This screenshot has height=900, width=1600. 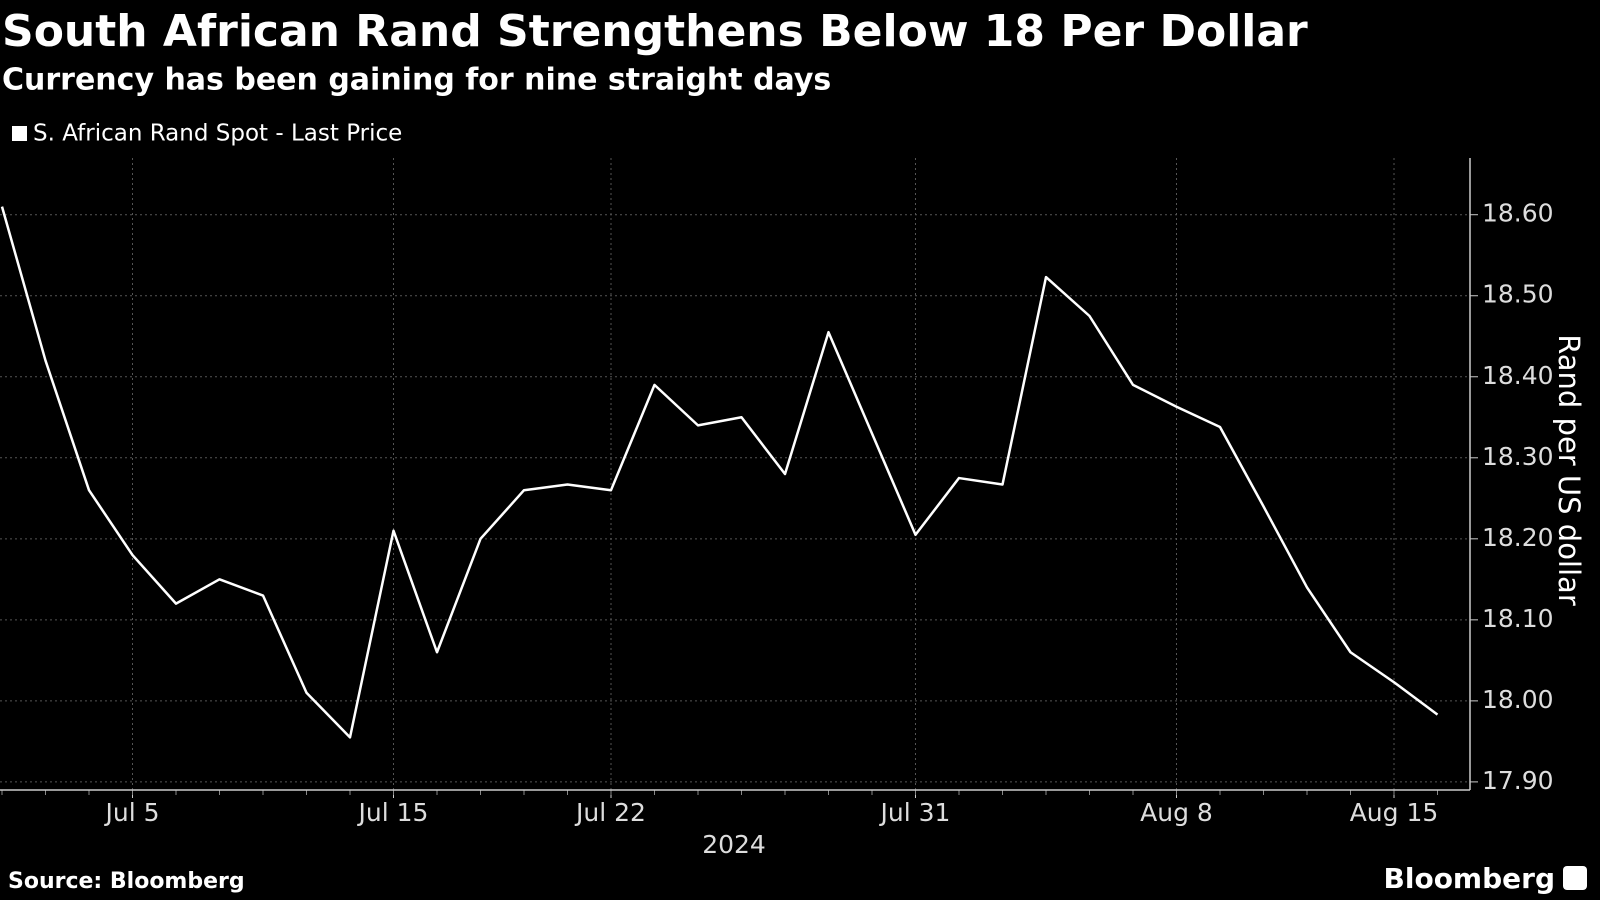 I want to click on x-tick-label: Aug 15, so click(x=1394, y=812).